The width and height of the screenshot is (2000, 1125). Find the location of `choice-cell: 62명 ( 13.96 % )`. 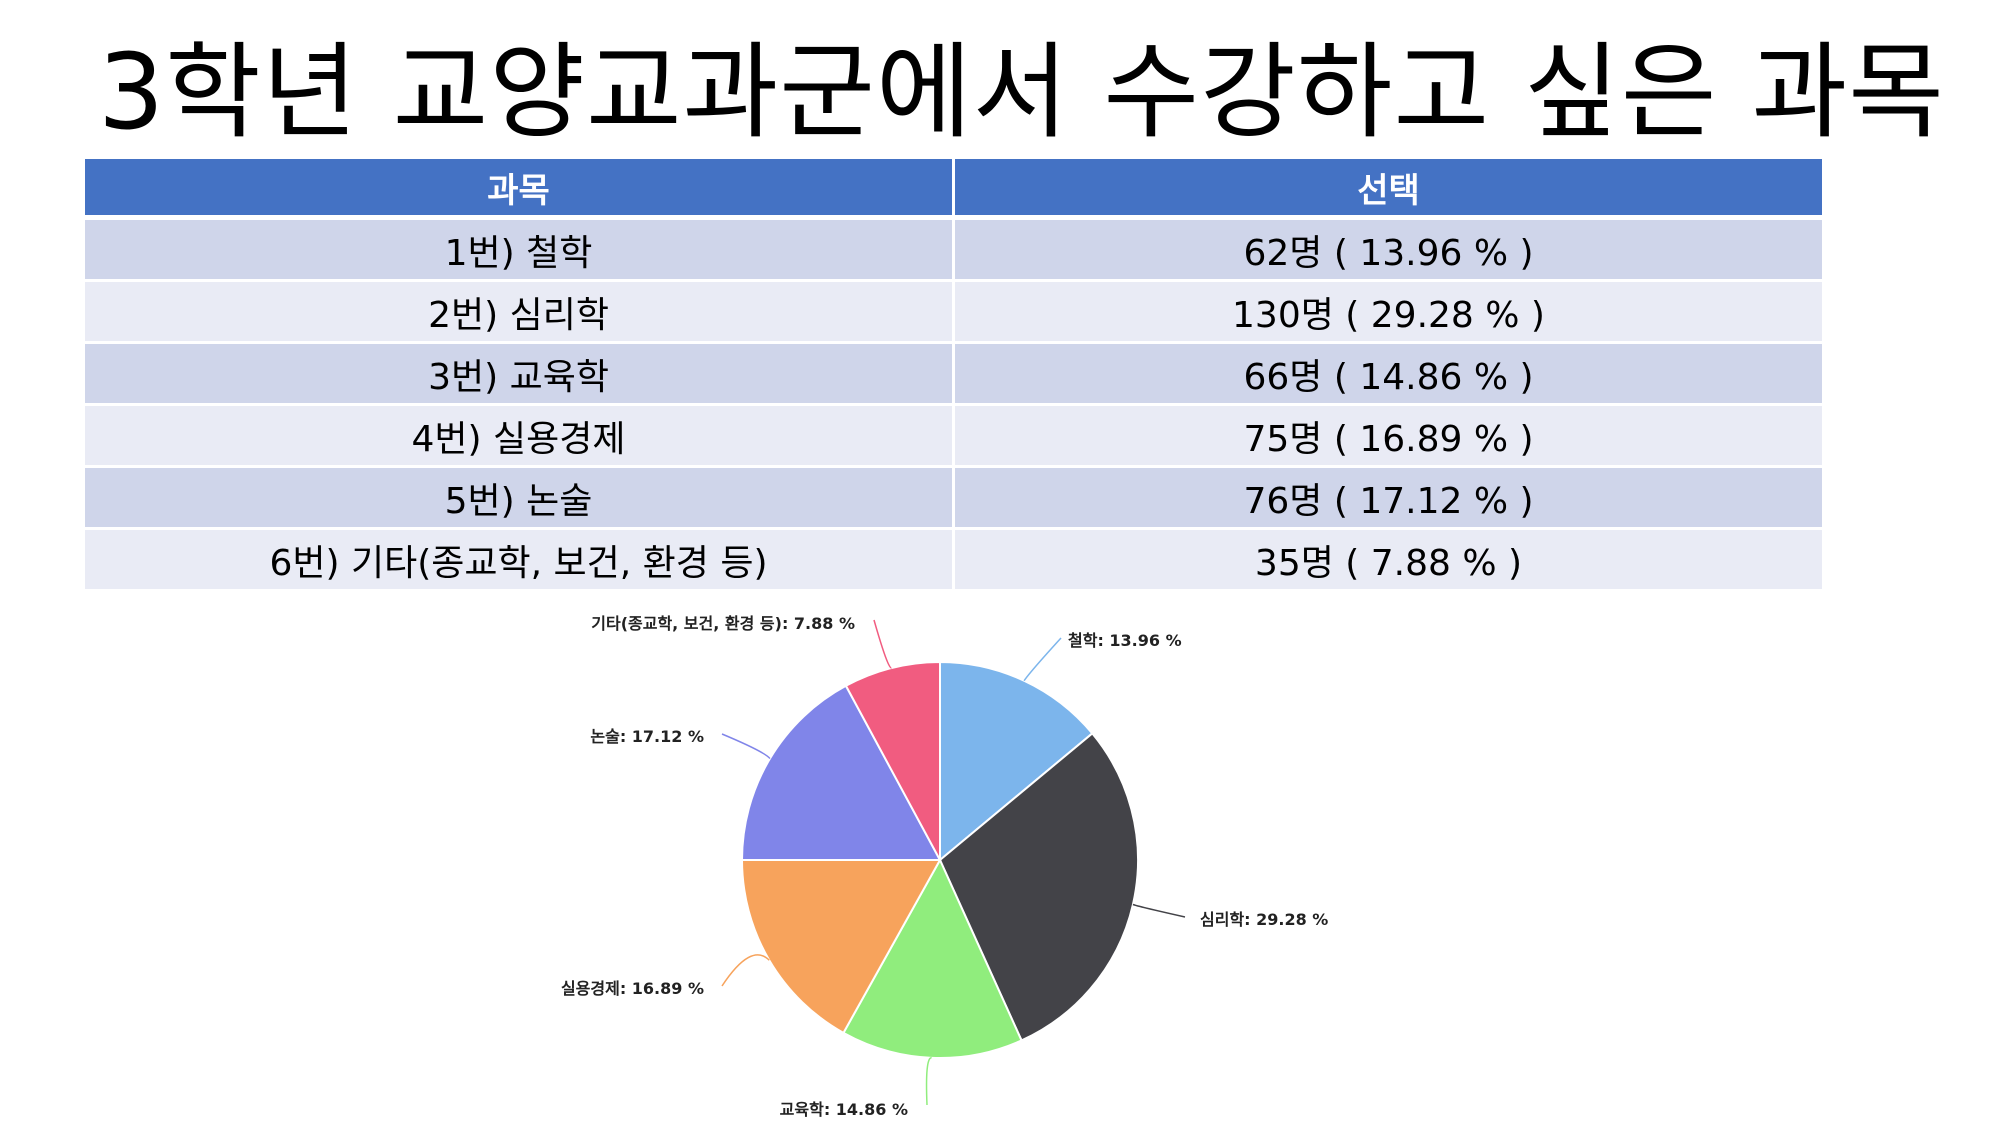

choice-cell: 62명 ( 13.96 % ) is located at coordinates (1387, 249).